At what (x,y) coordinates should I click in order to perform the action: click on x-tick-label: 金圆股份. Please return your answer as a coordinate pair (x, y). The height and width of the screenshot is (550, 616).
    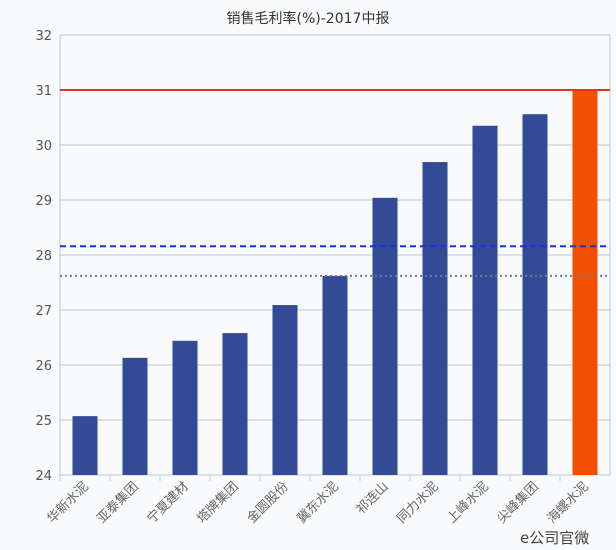
    Looking at the image, I should click on (268, 503).